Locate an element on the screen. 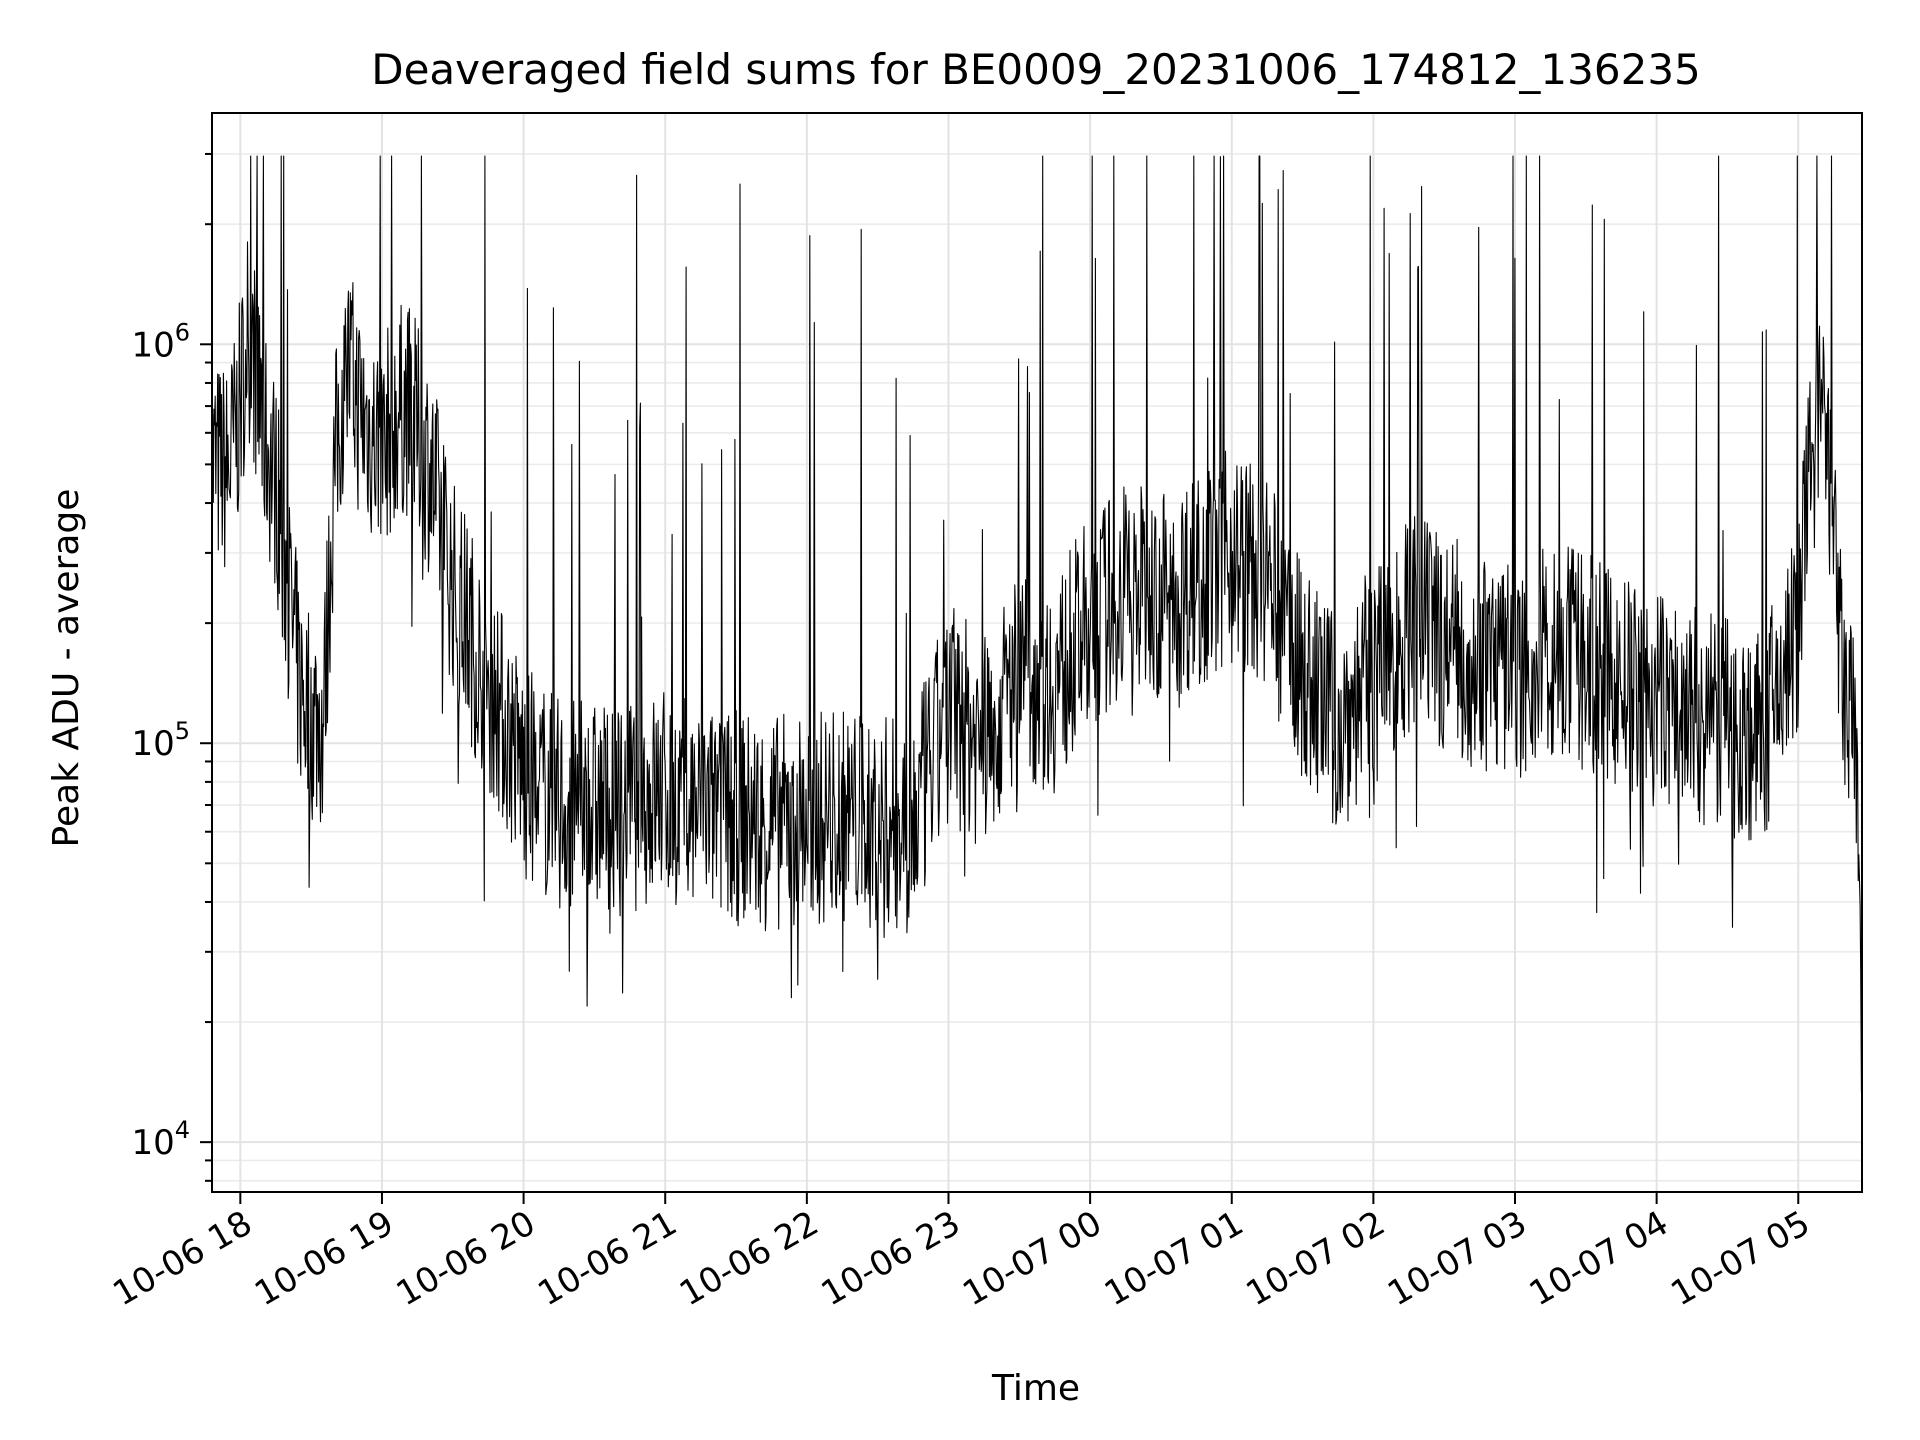 This screenshot has width=1920, height=1440. x-tick-label: 10-06 20 is located at coordinates (466, 1258).